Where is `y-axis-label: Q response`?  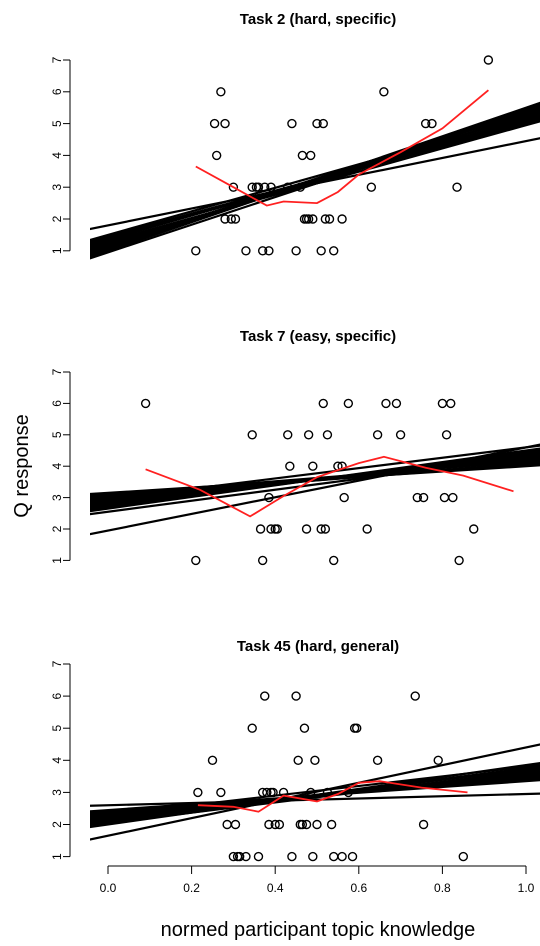 y-axis-label: Q response is located at coordinates (22, 465).